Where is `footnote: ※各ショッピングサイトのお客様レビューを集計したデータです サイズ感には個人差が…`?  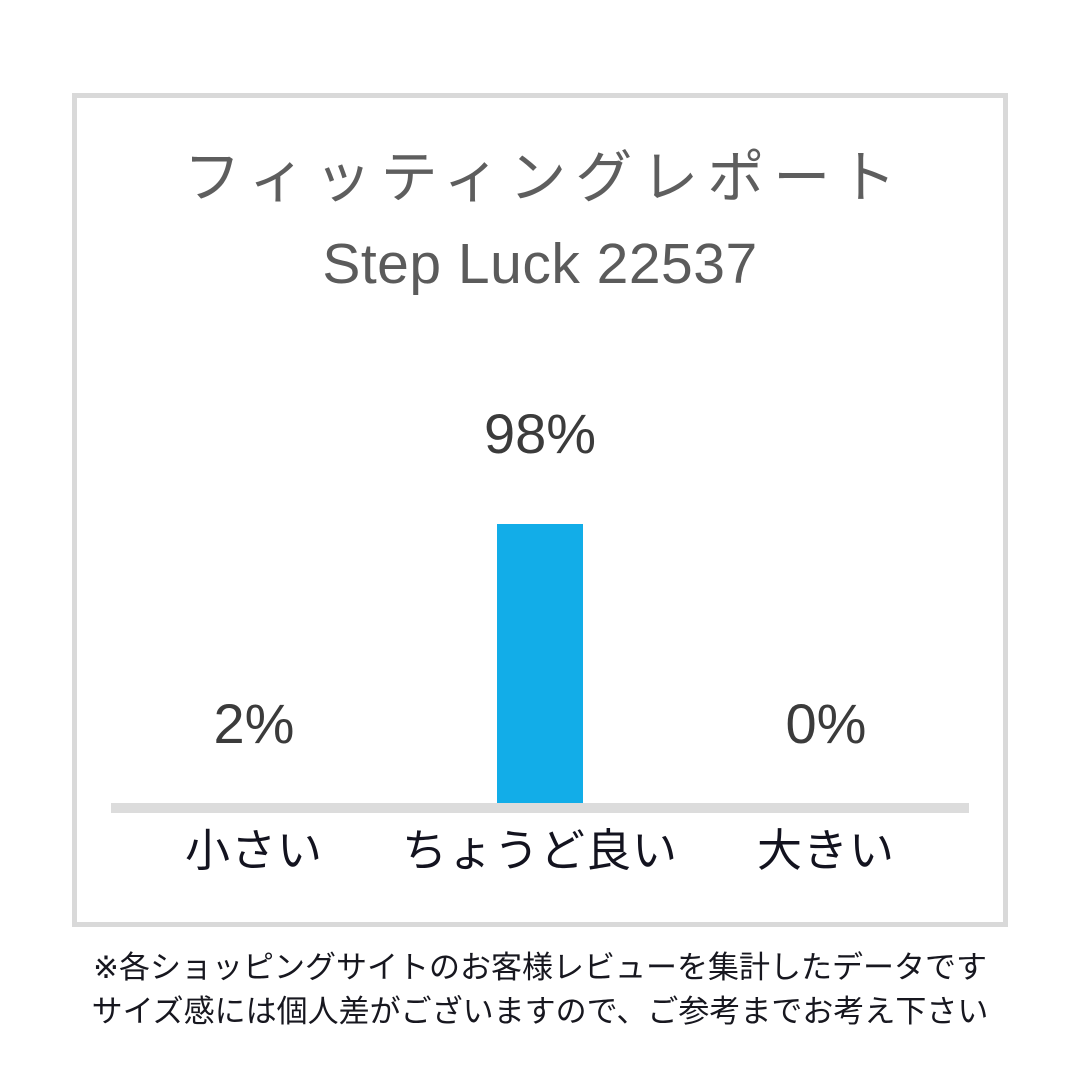 footnote: ※各ショッピングサイトのお客様レビューを集計したデータです サイズ感には個人差が… is located at coordinates (540, 990).